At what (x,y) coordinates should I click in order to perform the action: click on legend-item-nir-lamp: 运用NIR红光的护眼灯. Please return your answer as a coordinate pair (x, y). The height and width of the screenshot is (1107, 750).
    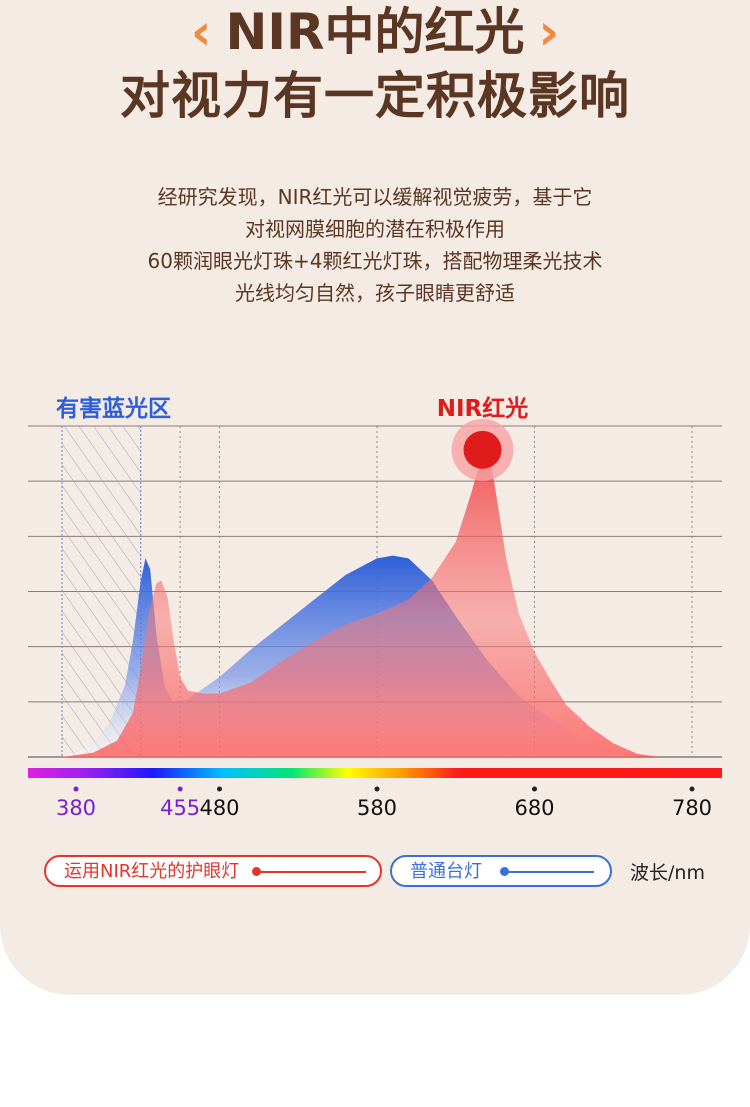
    Looking at the image, I should click on (213, 871).